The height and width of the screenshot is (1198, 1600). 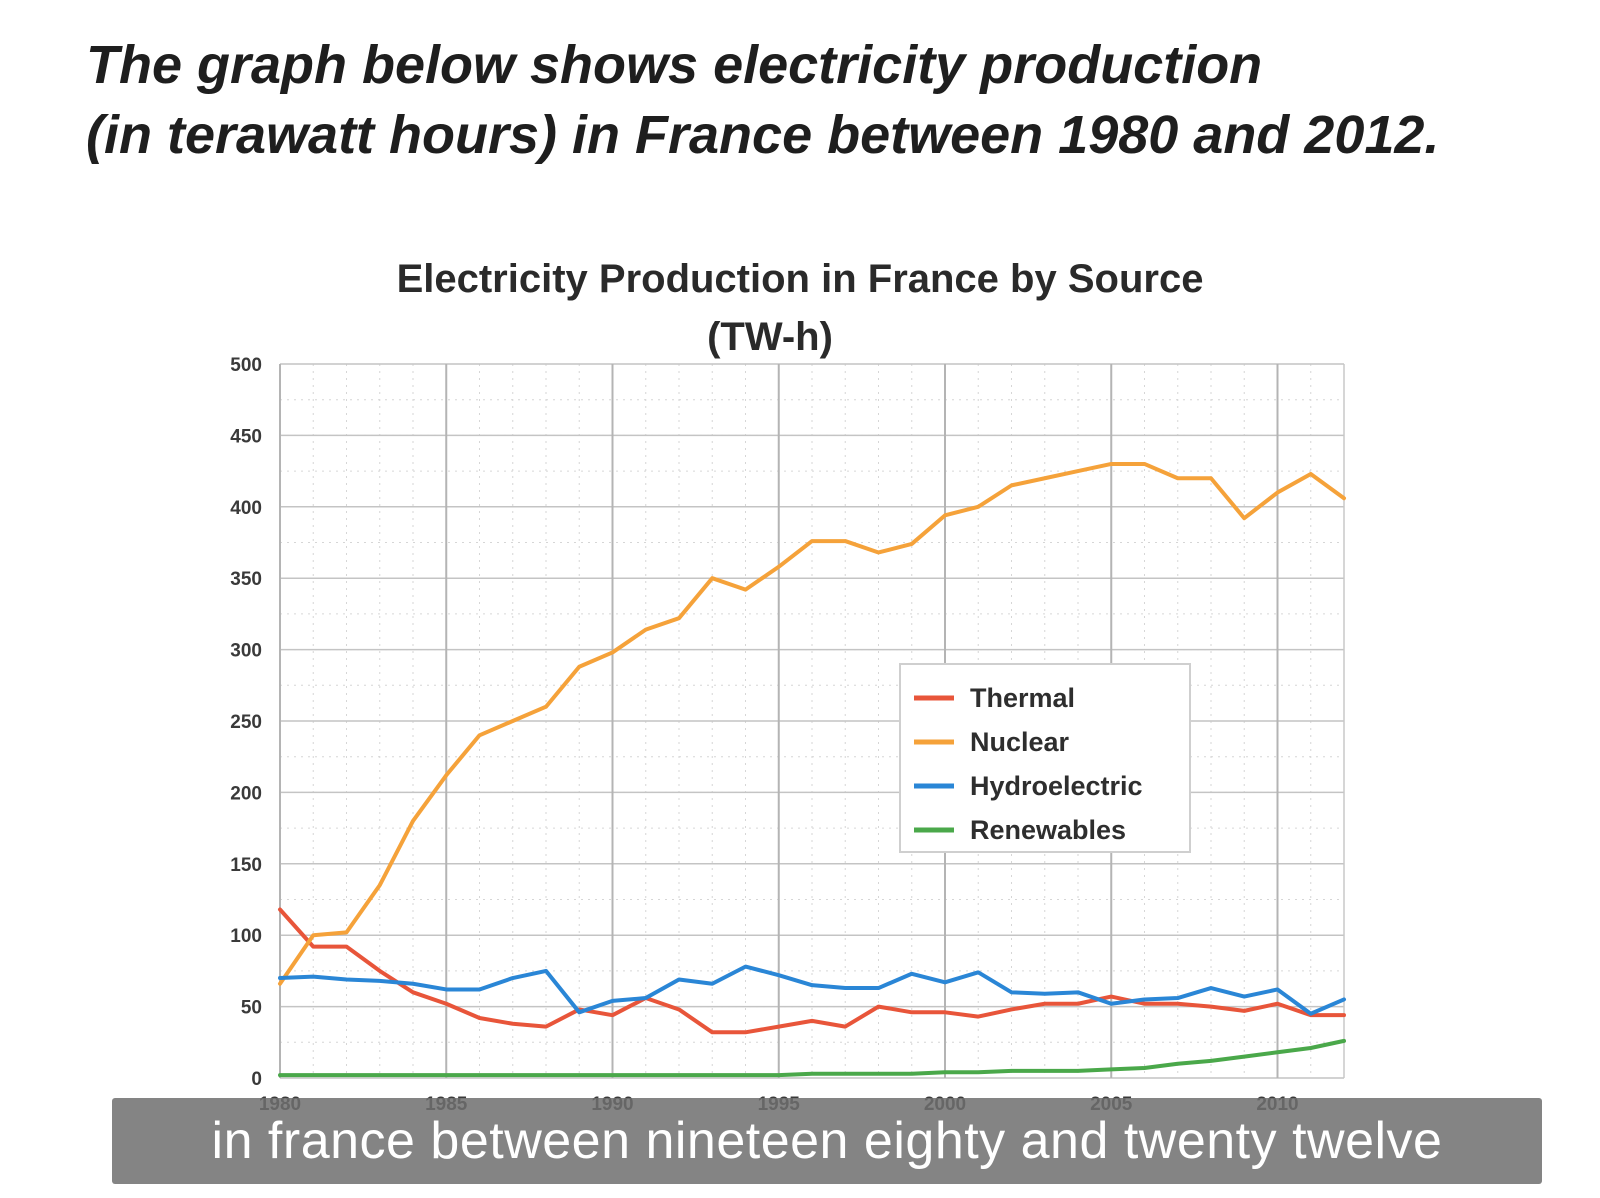 What do you see at coordinates (246, 436) in the screenshot?
I see `y-tick-label: 450` at bounding box center [246, 436].